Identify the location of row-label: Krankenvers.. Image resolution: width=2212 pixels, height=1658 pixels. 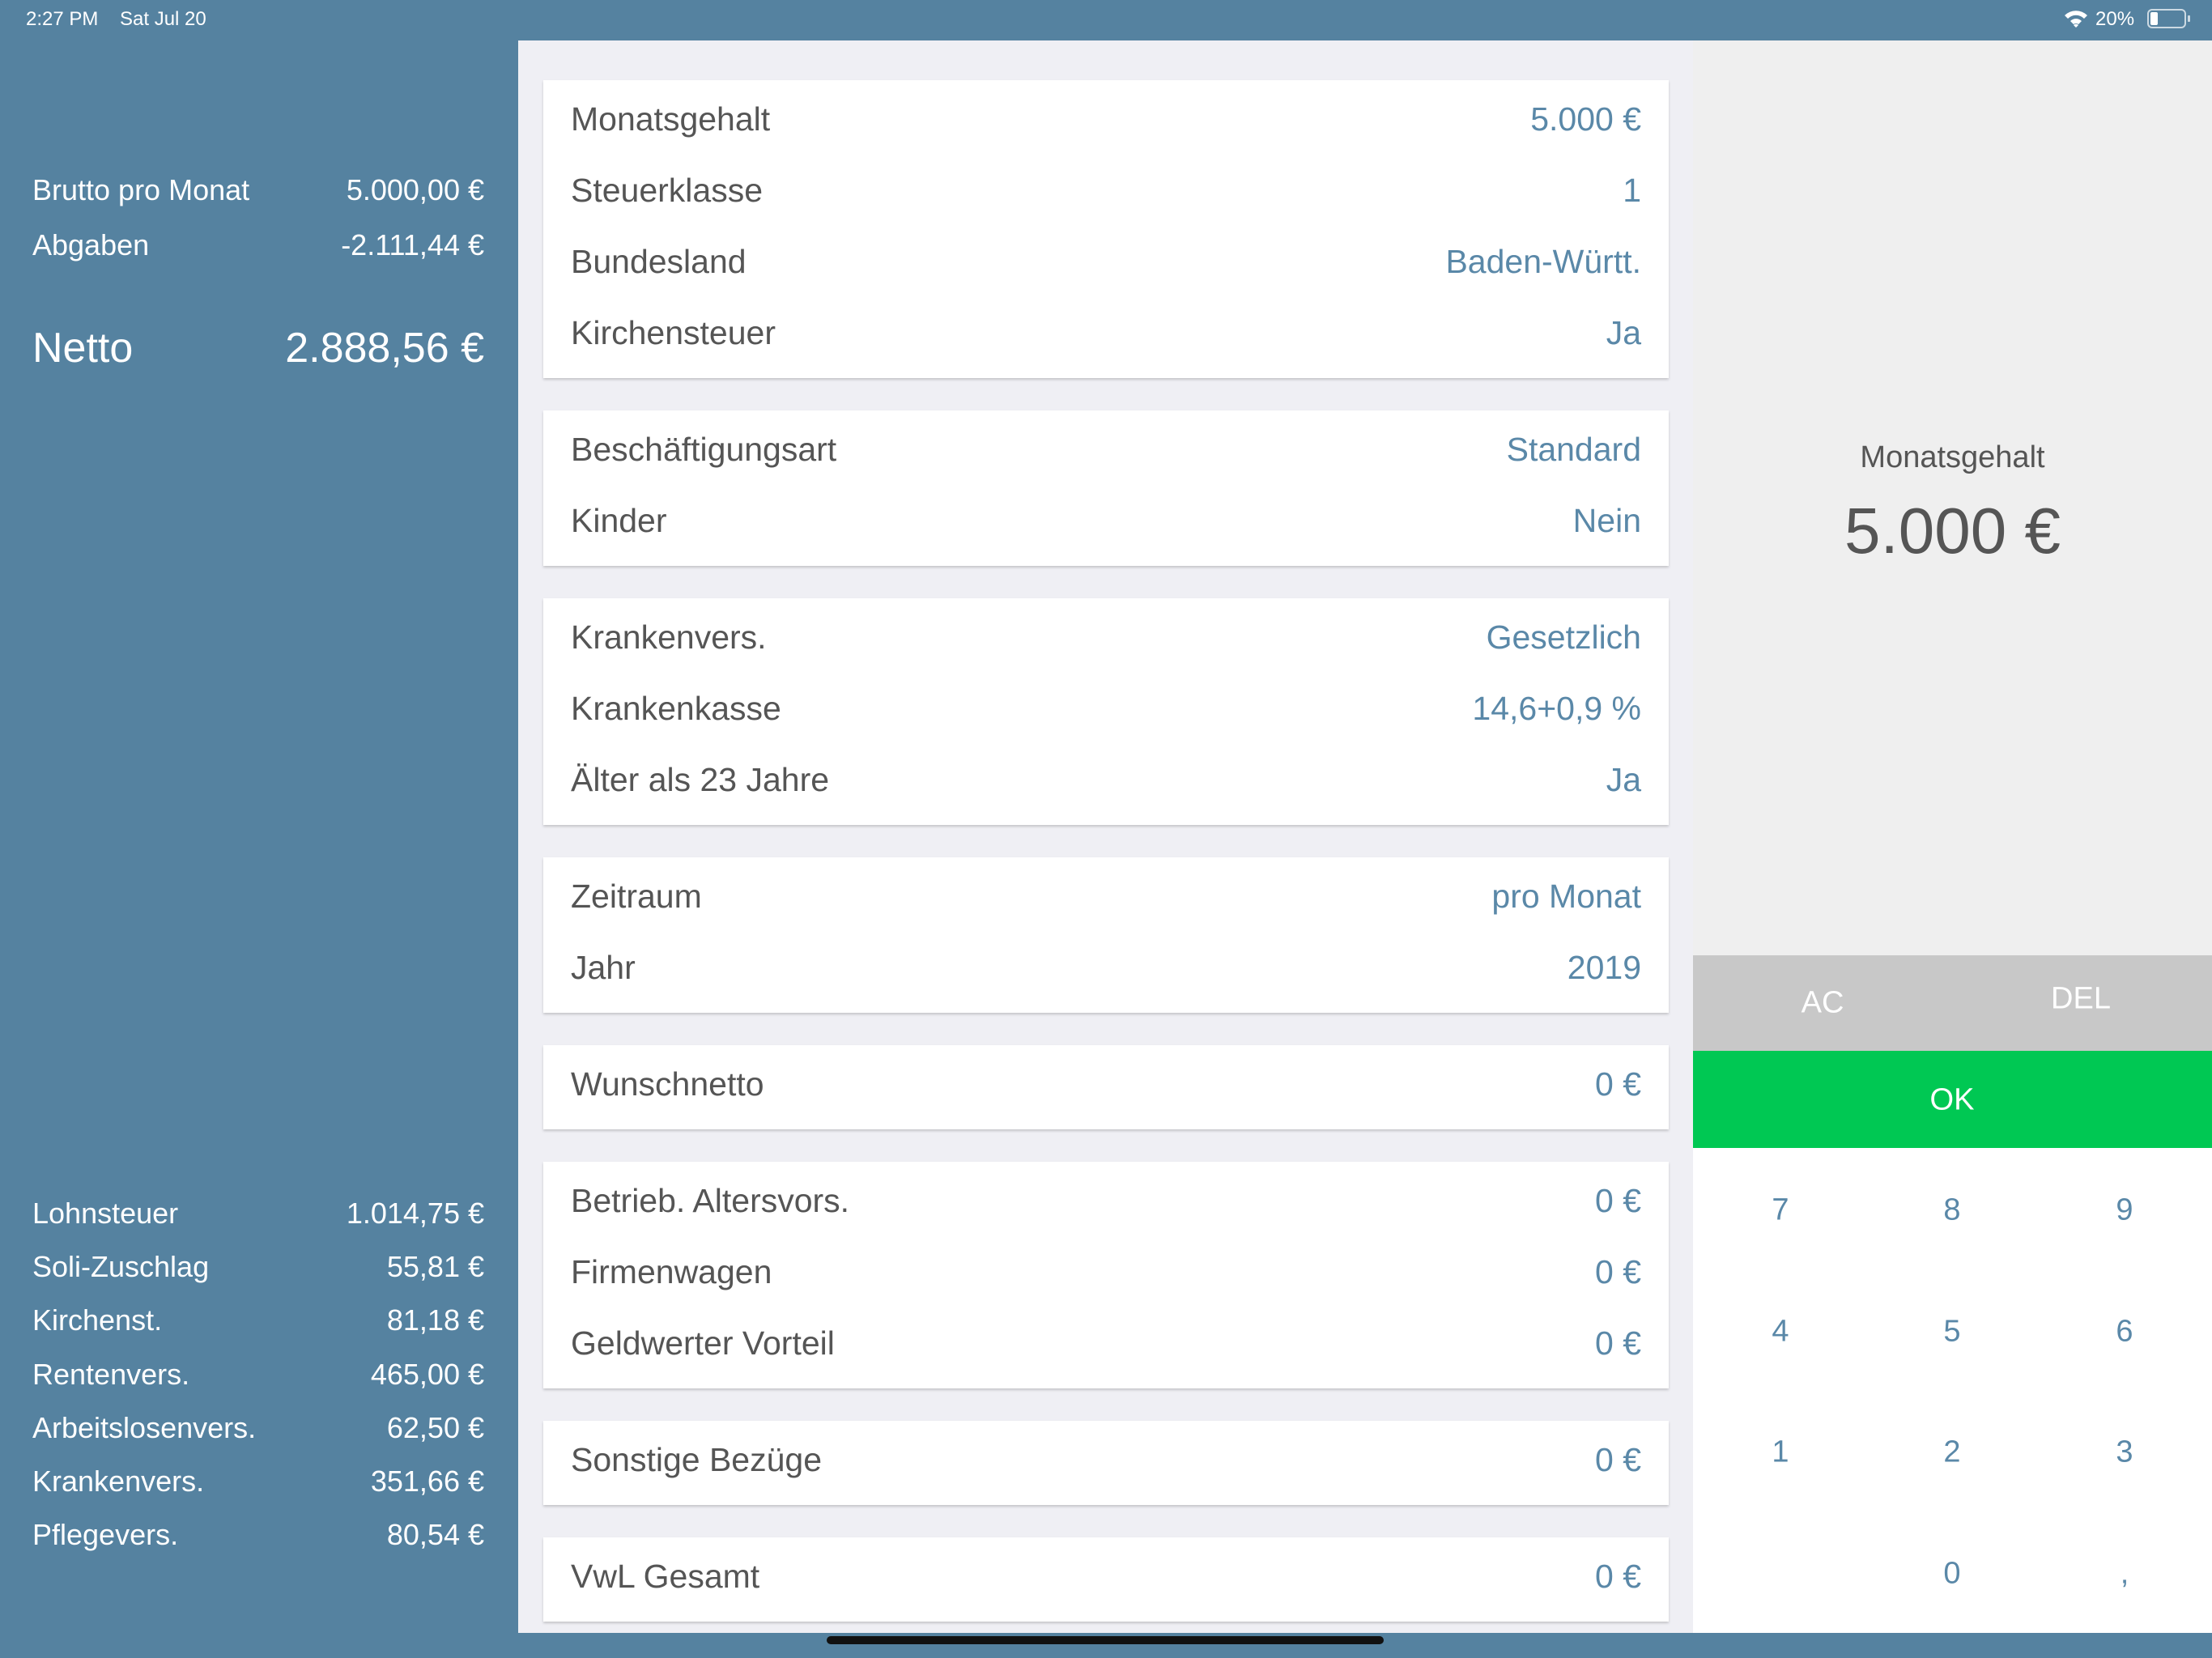
(119, 1481).